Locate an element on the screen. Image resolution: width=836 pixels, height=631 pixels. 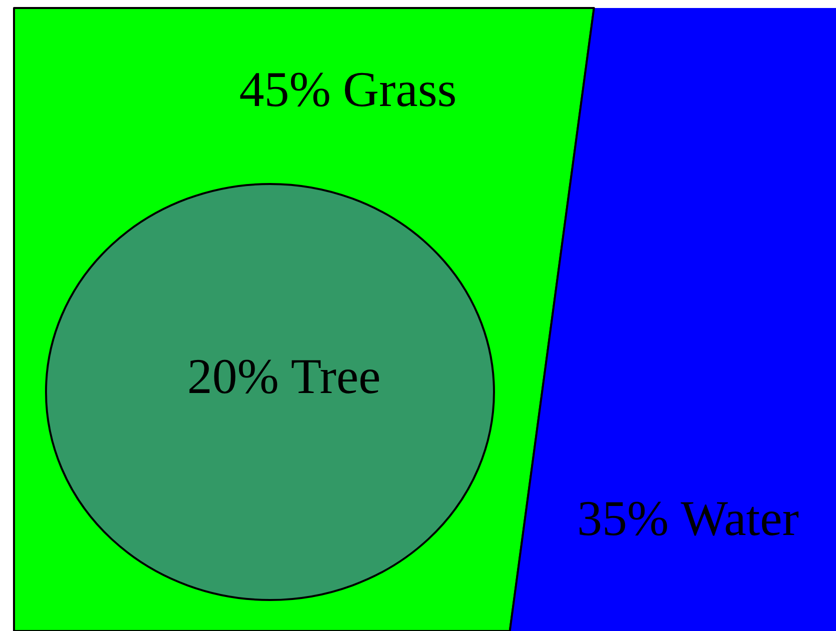
data-label: 45% is located at coordinates (285, 89).